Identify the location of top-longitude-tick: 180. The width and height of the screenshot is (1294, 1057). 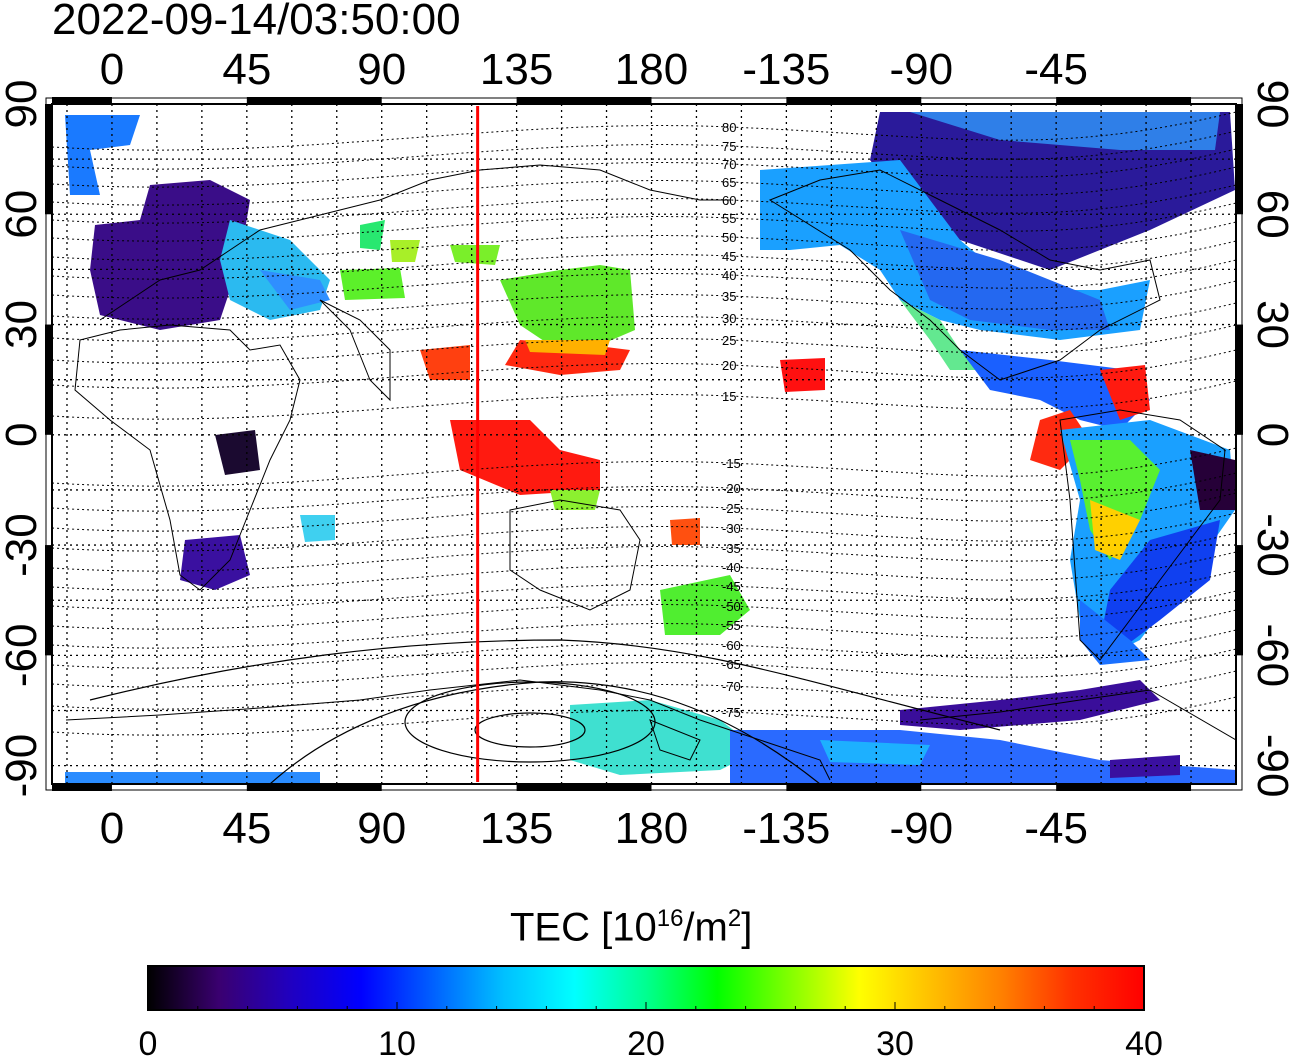
(651, 69).